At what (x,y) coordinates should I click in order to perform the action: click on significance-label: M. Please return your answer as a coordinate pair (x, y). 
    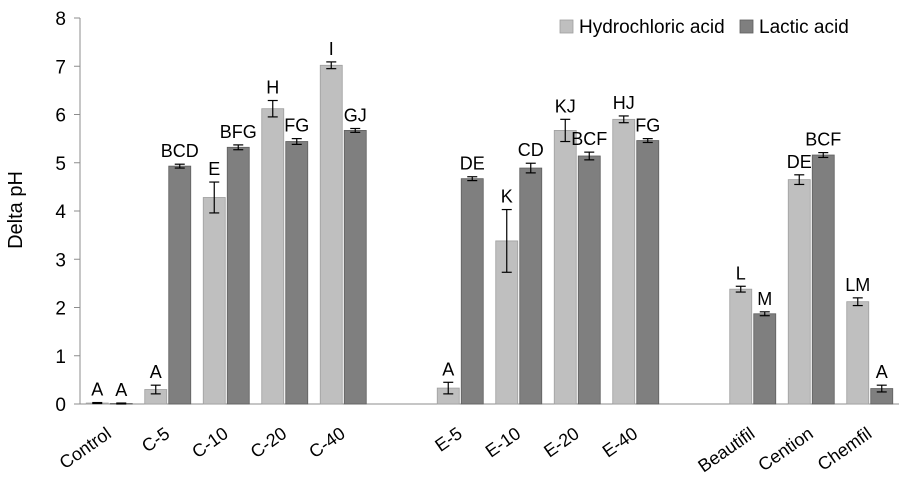
    Looking at the image, I should click on (764, 299).